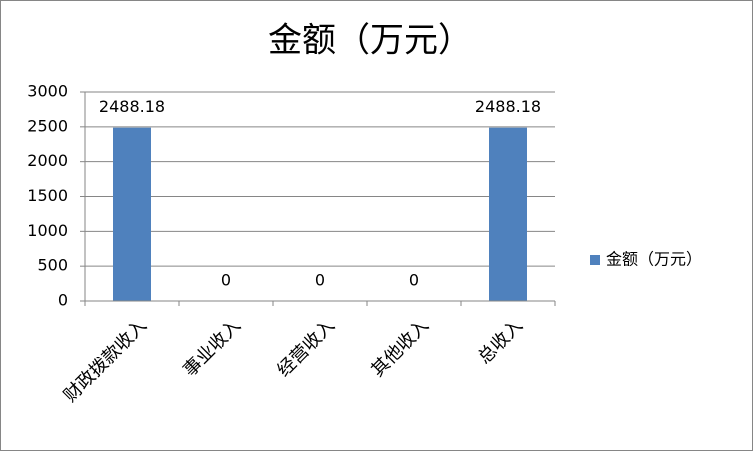 The image size is (753, 451). What do you see at coordinates (370, 41) in the screenshot?
I see `chart-title: 金额（万元）` at bounding box center [370, 41].